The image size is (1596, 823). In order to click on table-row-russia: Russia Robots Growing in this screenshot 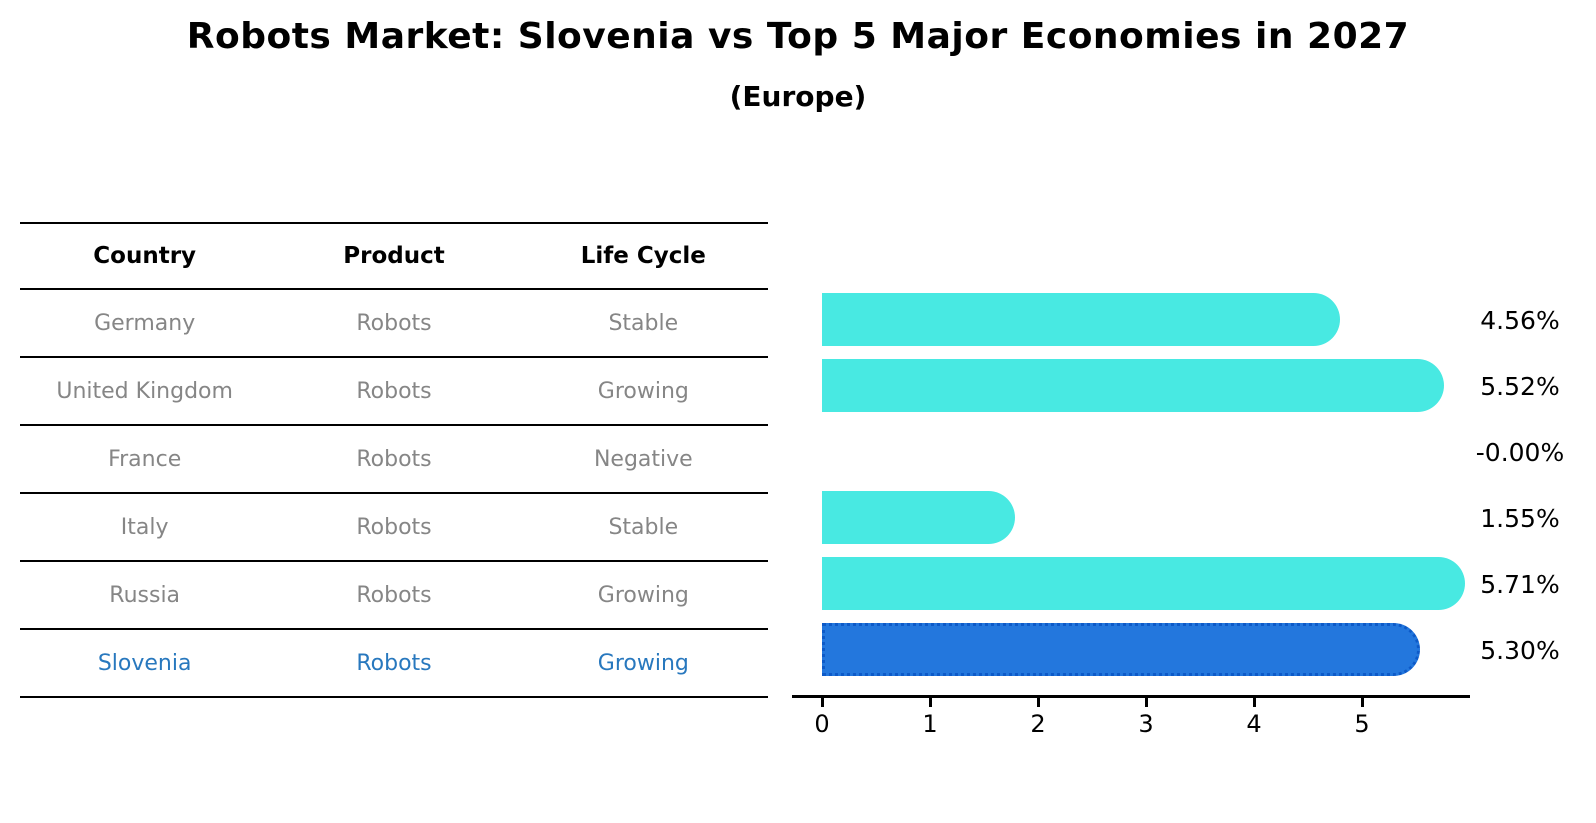, I will do `click(394, 596)`.